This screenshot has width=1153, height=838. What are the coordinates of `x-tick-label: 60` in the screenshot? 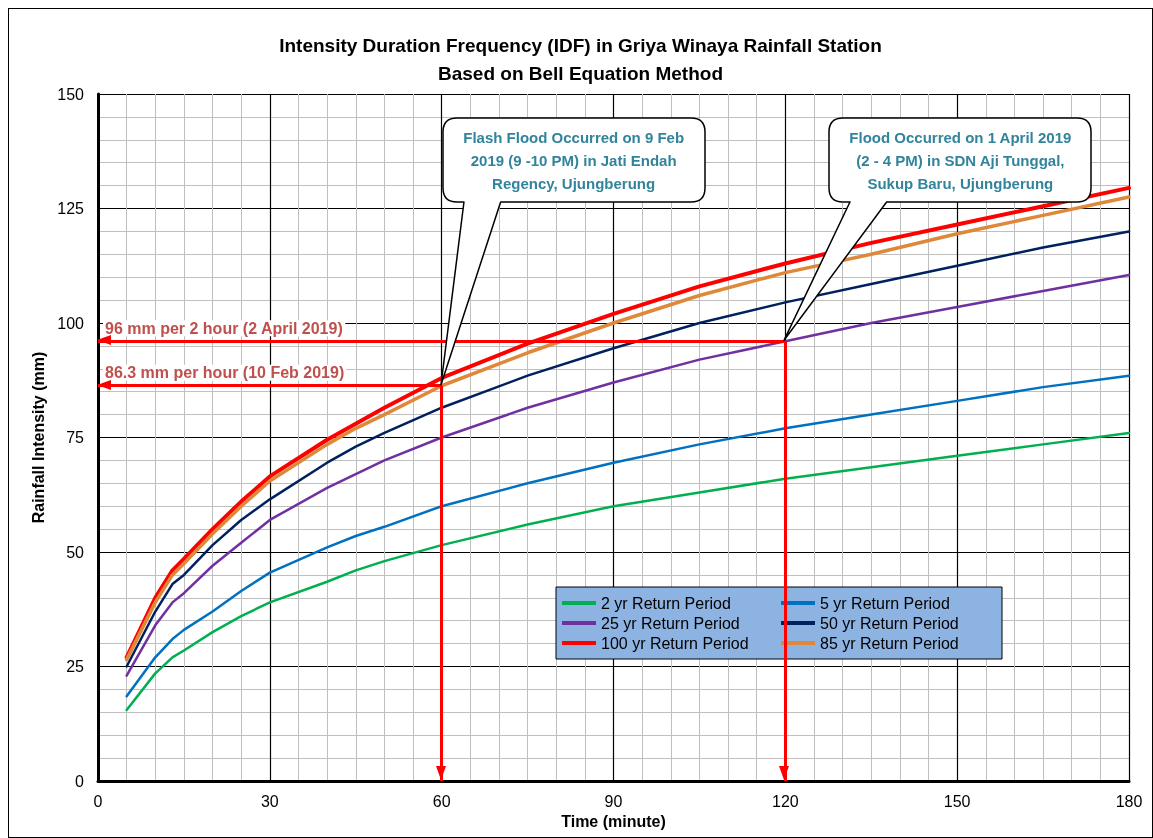 It's located at (441, 801).